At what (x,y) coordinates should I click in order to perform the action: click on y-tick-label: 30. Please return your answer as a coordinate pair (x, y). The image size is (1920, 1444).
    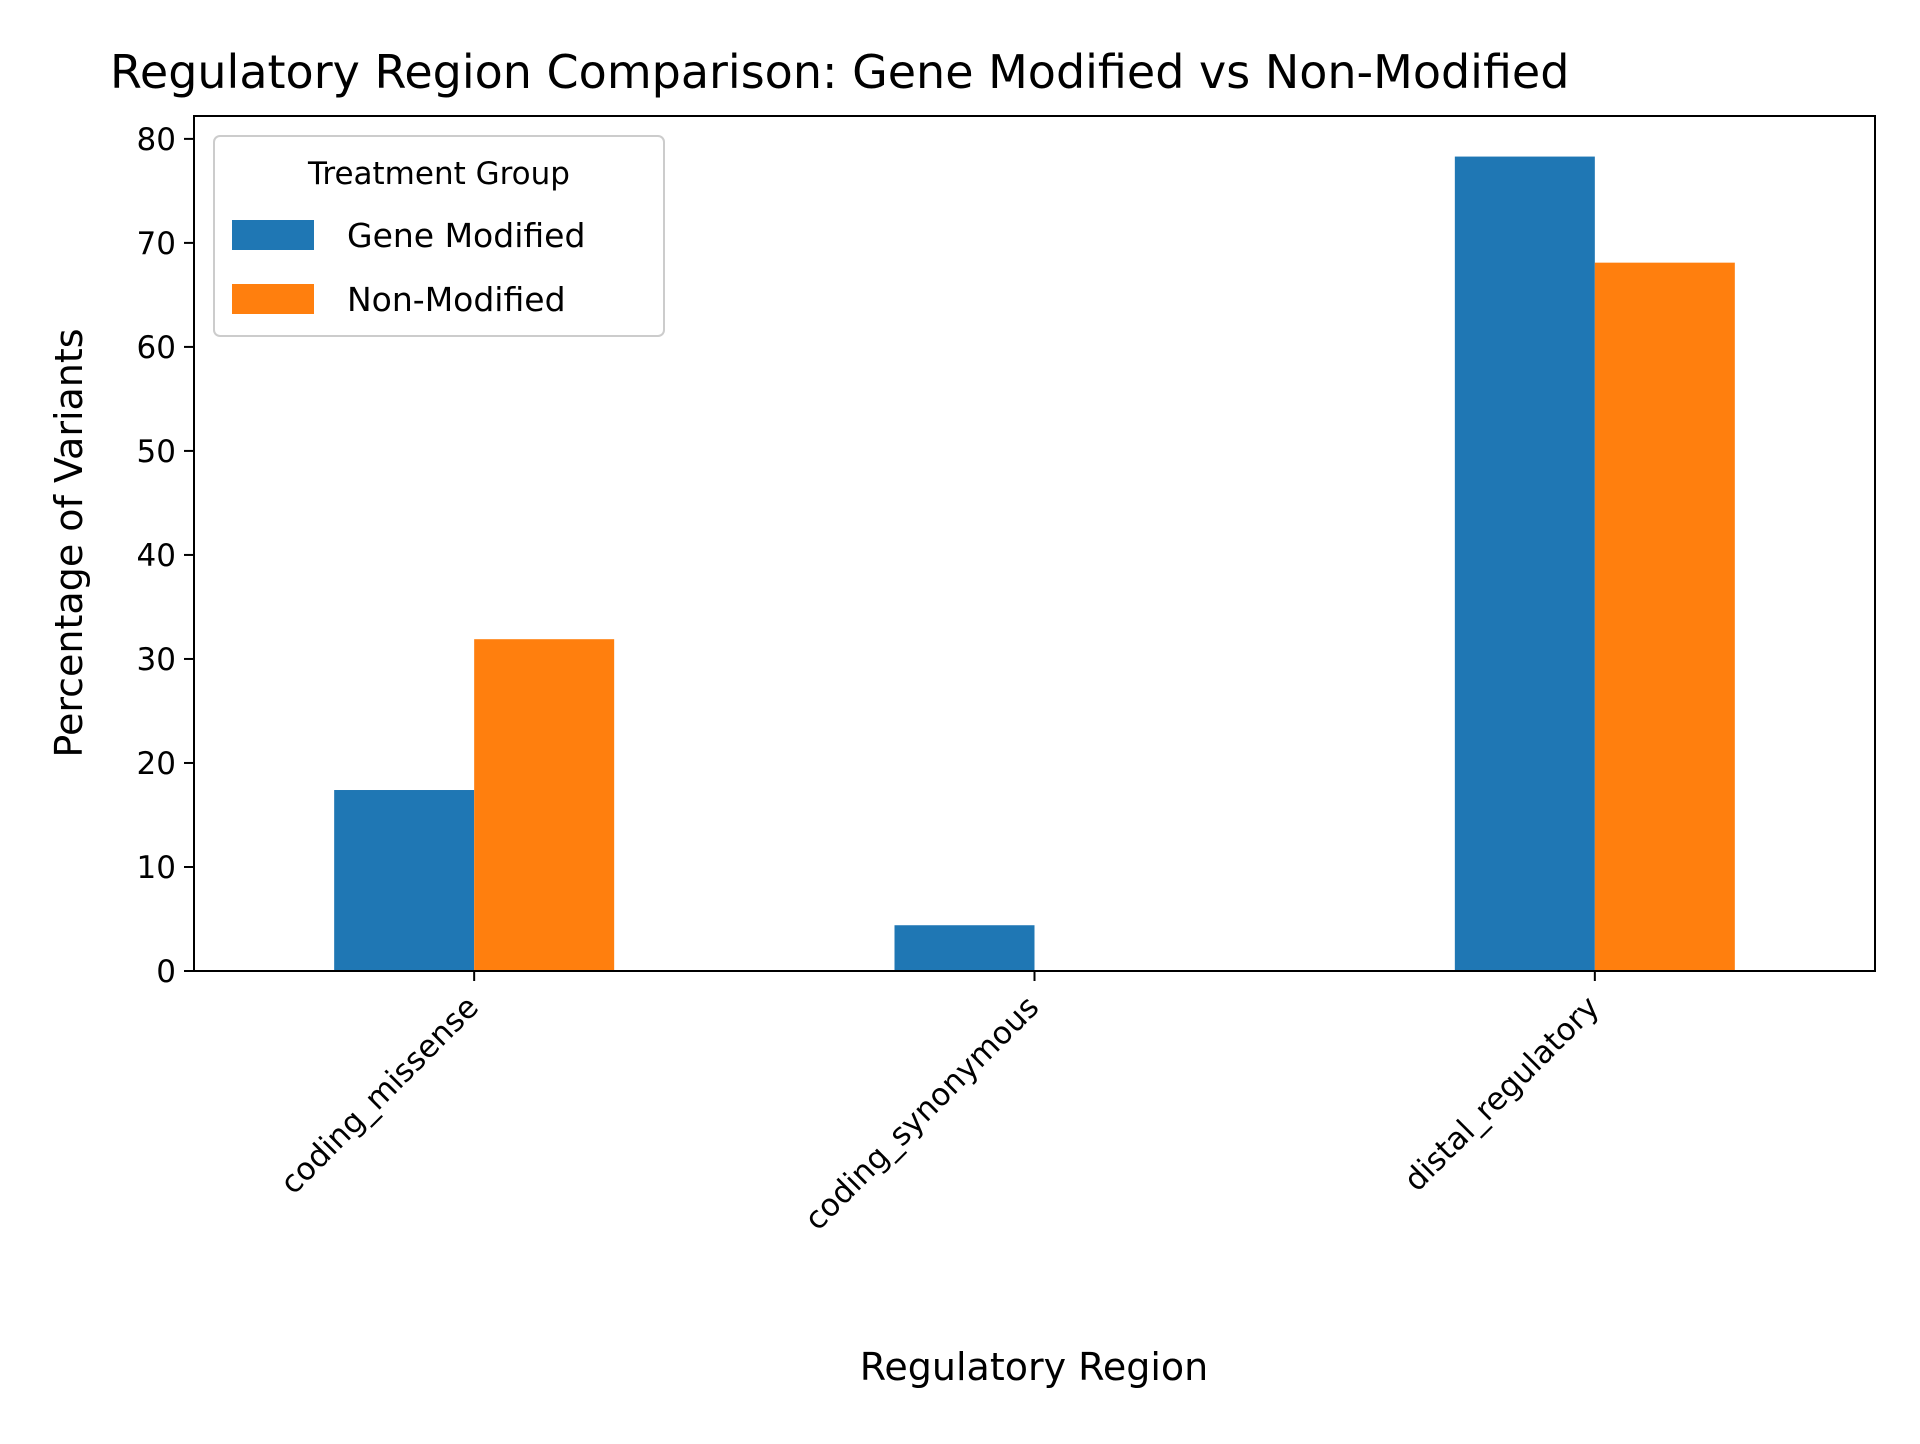
    Looking at the image, I should click on (156, 660).